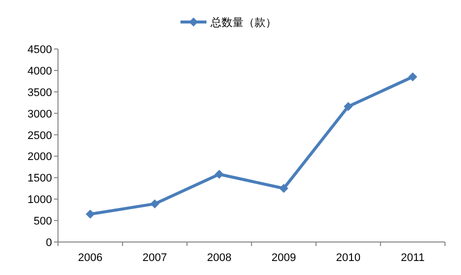 This screenshot has width=461, height=275. Describe the element at coordinates (412, 258) in the screenshot. I see `x-tick-label: 2011` at that location.